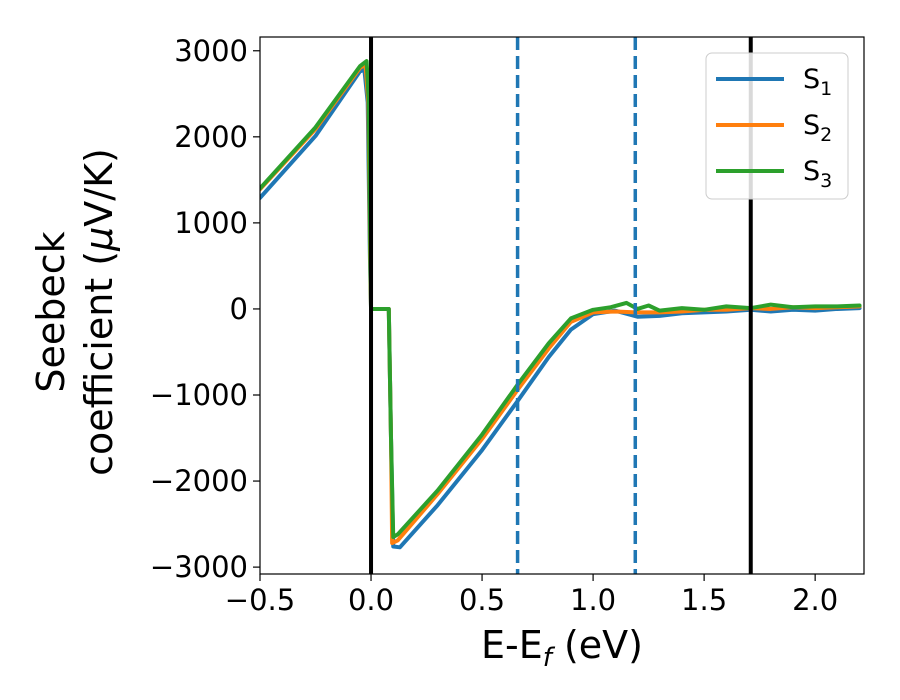 This screenshot has height=700, width=900. What do you see at coordinates (199, 395) in the screenshot?
I see `y-tick-label: −1000` at bounding box center [199, 395].